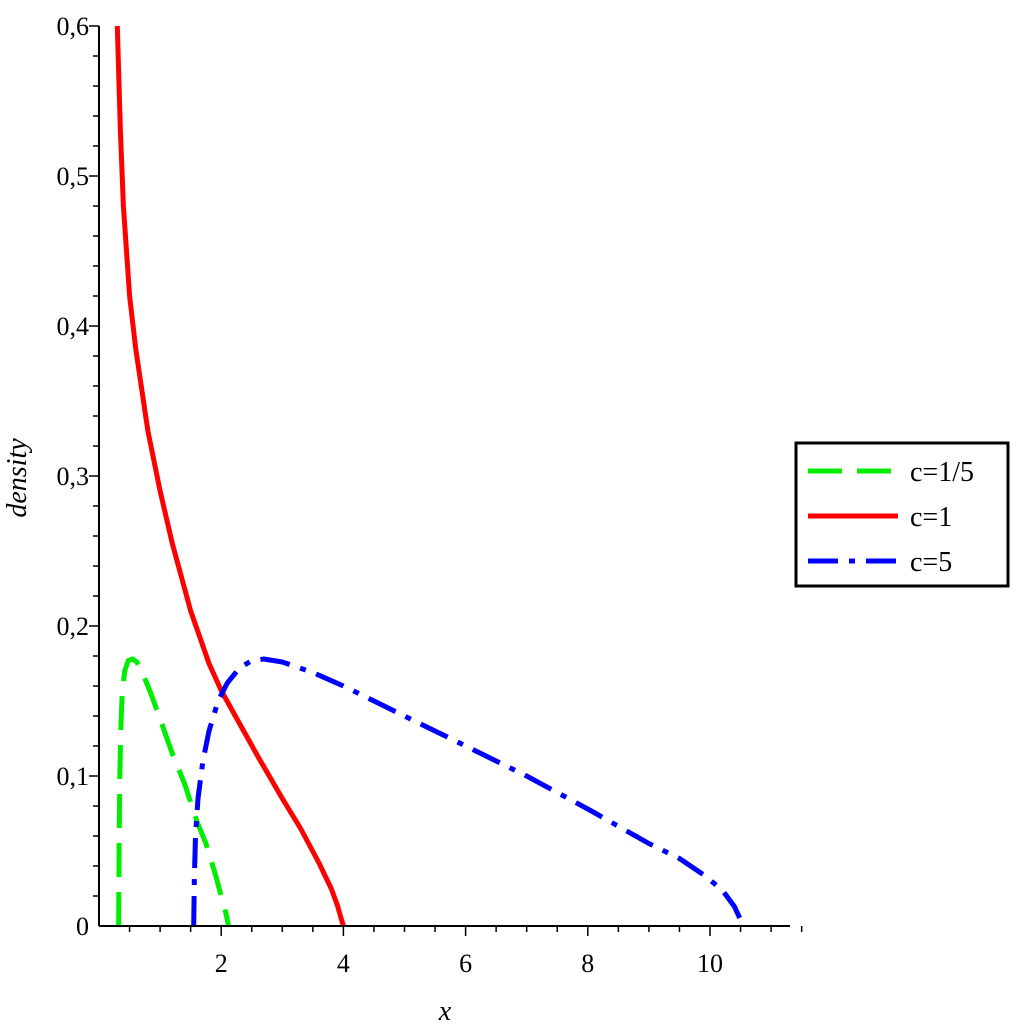 This screenshot has width=1024, height=1035. Describe the element at coordinates (710, 963) in the screenshot. I see `x-tick-label: 10` at that location.